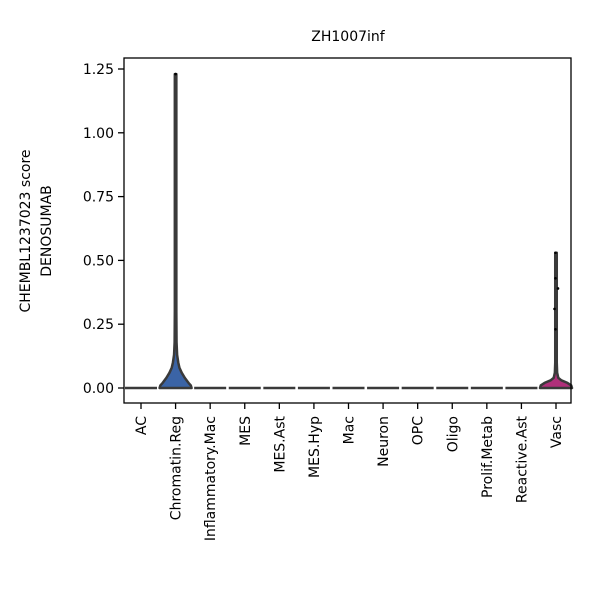  What do you see at coordinates (103, 229) in the screenshot?
I see `y-axis: 0.00 0.25 0.50 0.75 1.00 1.25` at bounding box center [103, 229].